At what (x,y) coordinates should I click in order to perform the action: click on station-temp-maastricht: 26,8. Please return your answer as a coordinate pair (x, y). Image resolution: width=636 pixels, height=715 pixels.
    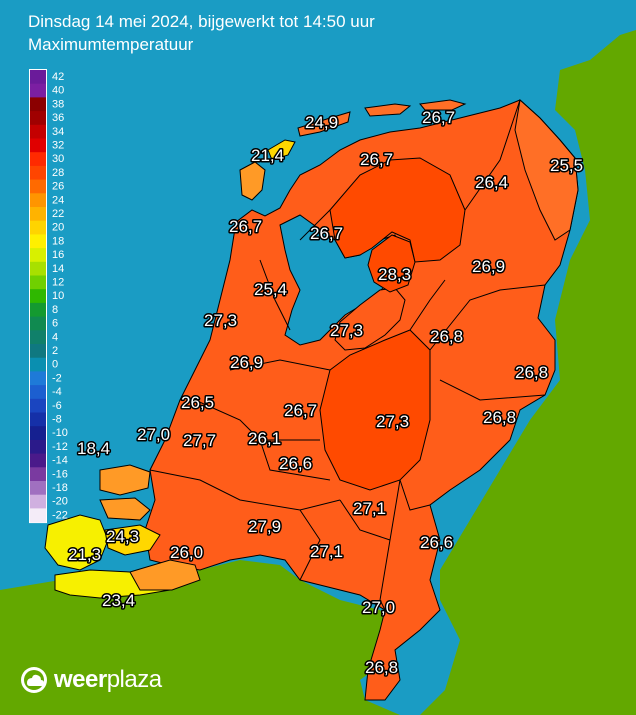
    Looking at the image, I should click on (381, 667).